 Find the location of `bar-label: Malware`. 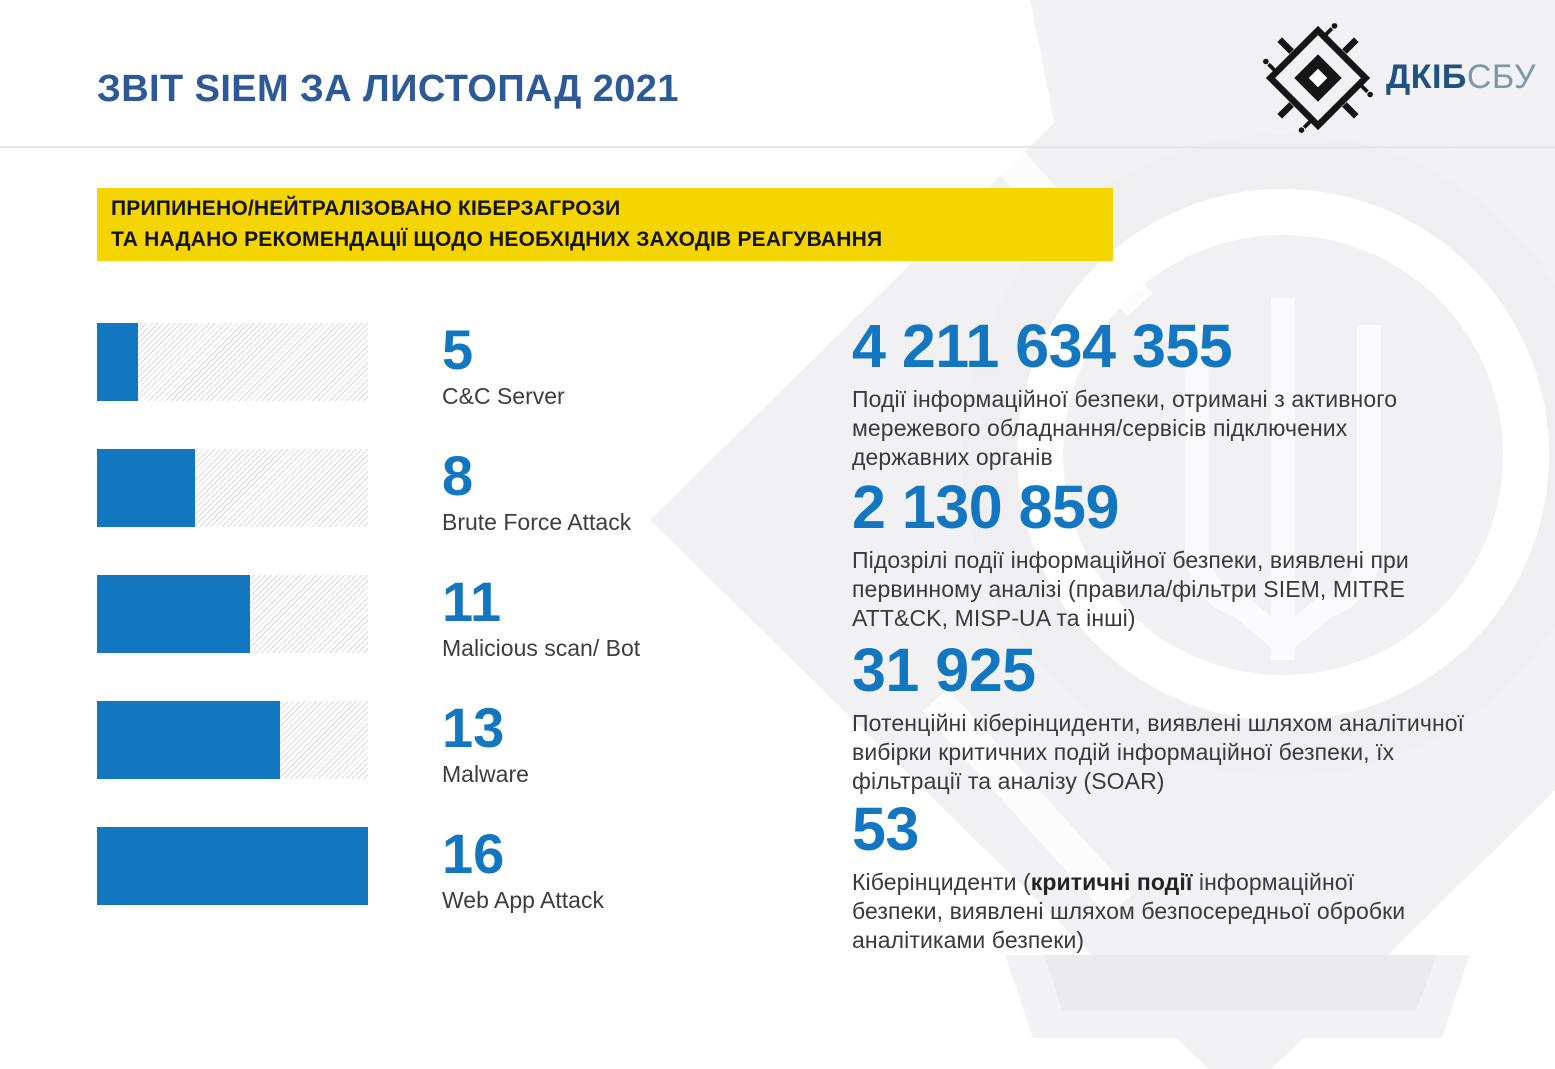

bar-label: Malware is located at coordinates (485, 774).